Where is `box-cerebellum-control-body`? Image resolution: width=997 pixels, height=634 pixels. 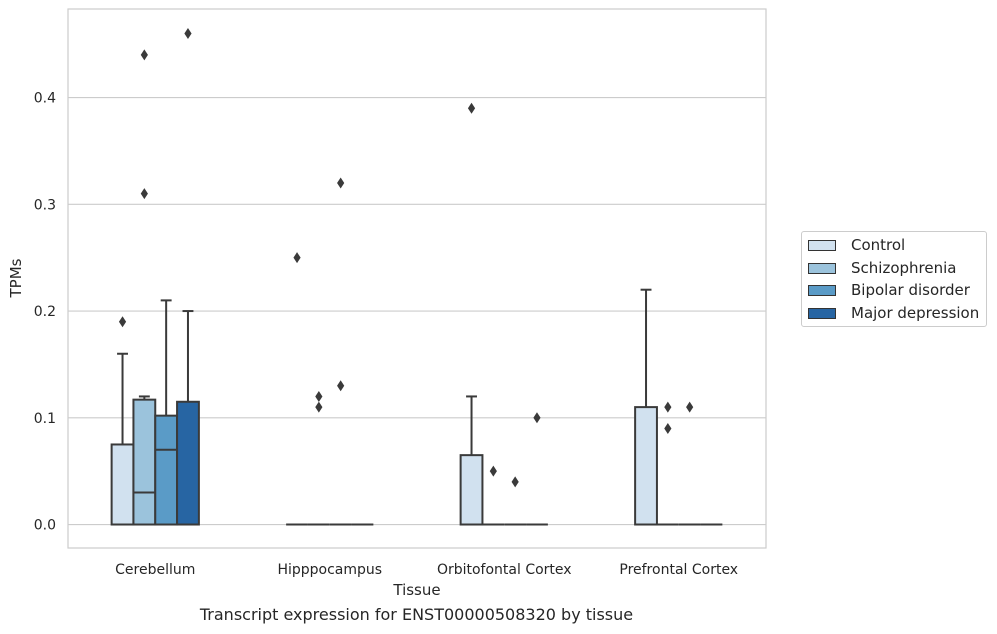 box-cerebellum-control-body is located at coordinates (122, 484).